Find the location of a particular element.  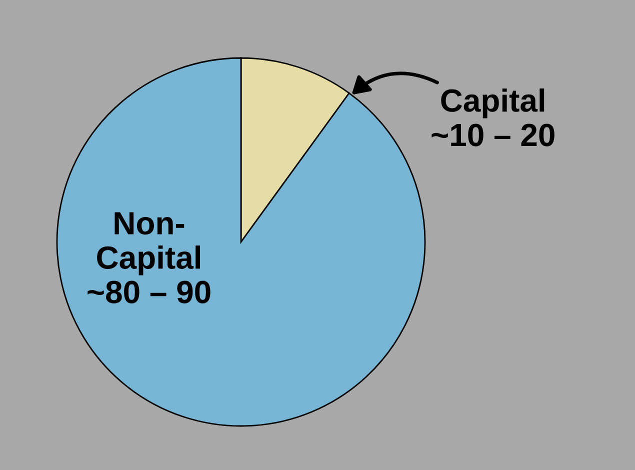

data-label: ~80 – 90 is located at coordinates (149, 292).